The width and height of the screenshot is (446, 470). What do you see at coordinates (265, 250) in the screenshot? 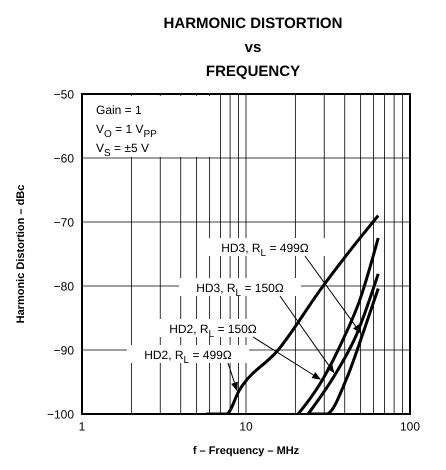
I see `text: HD3, R$_{L}$ = 499Ω` at bounding box center [265, 250].